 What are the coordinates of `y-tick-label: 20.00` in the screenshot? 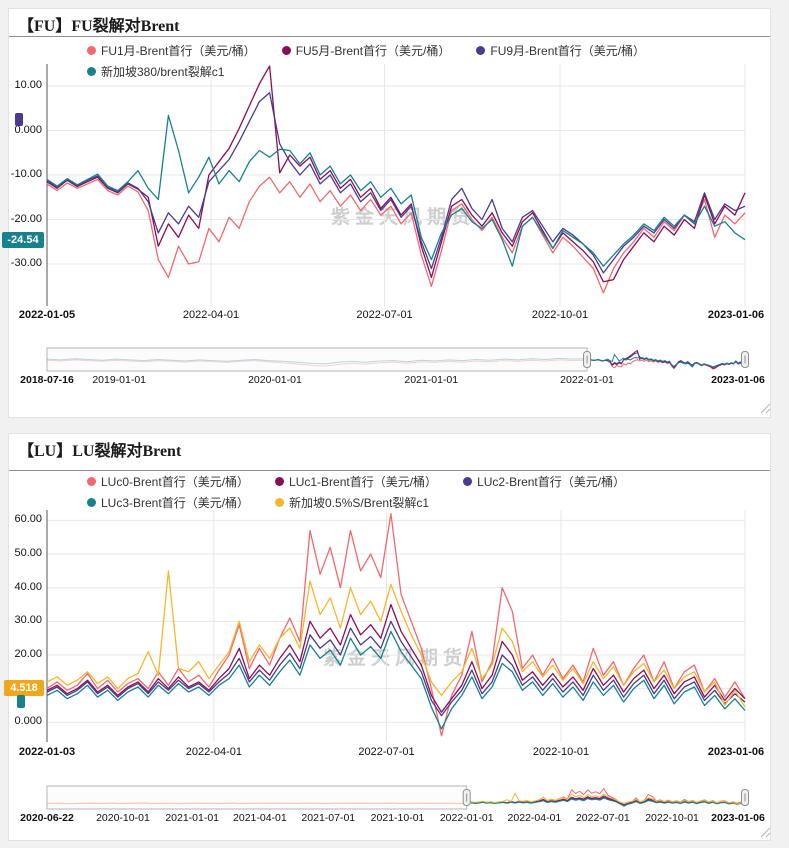 It's located at (28, 654).